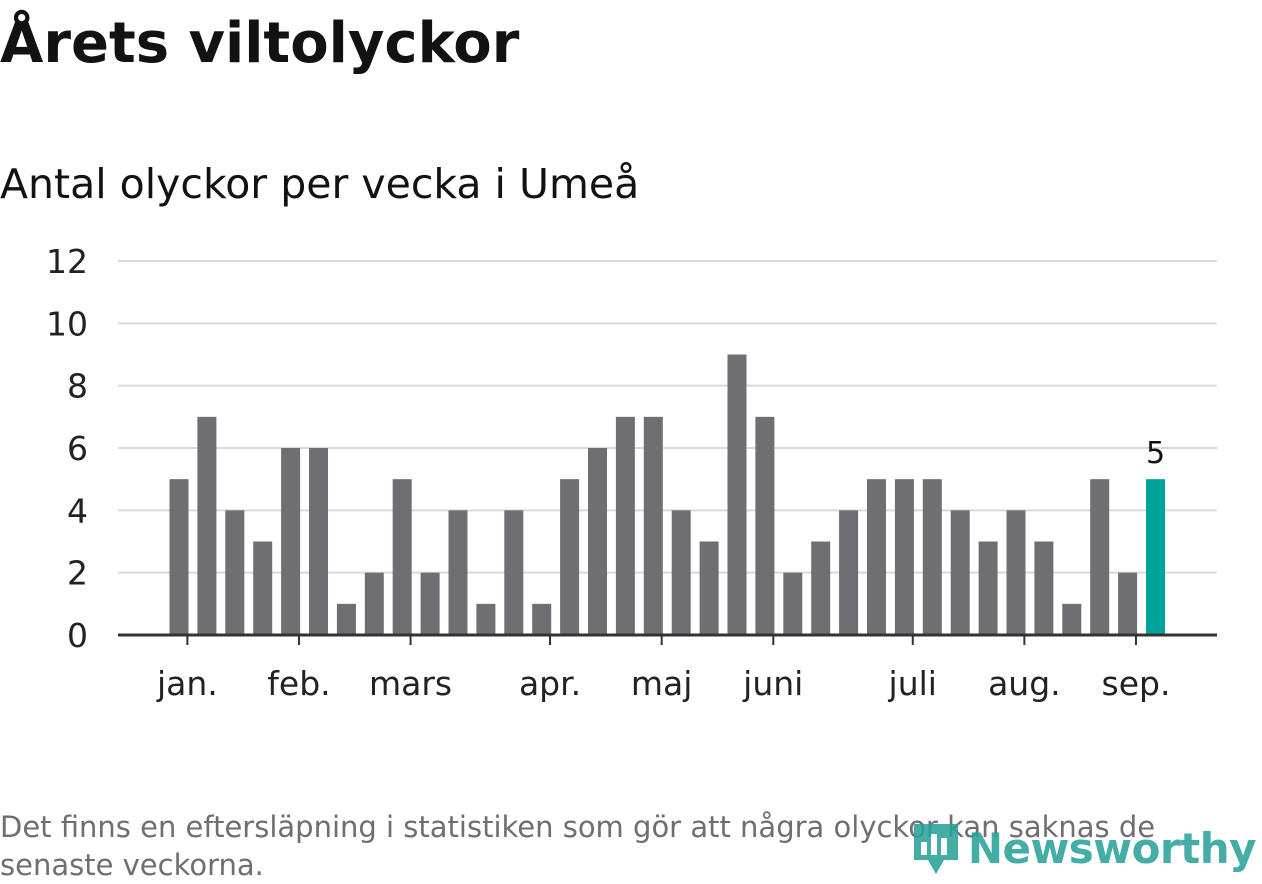 This screenshot has width=1262, height=884. I want to click on y-axis-labels: 0 2 4 6 8 10 12, so click(67, 448).